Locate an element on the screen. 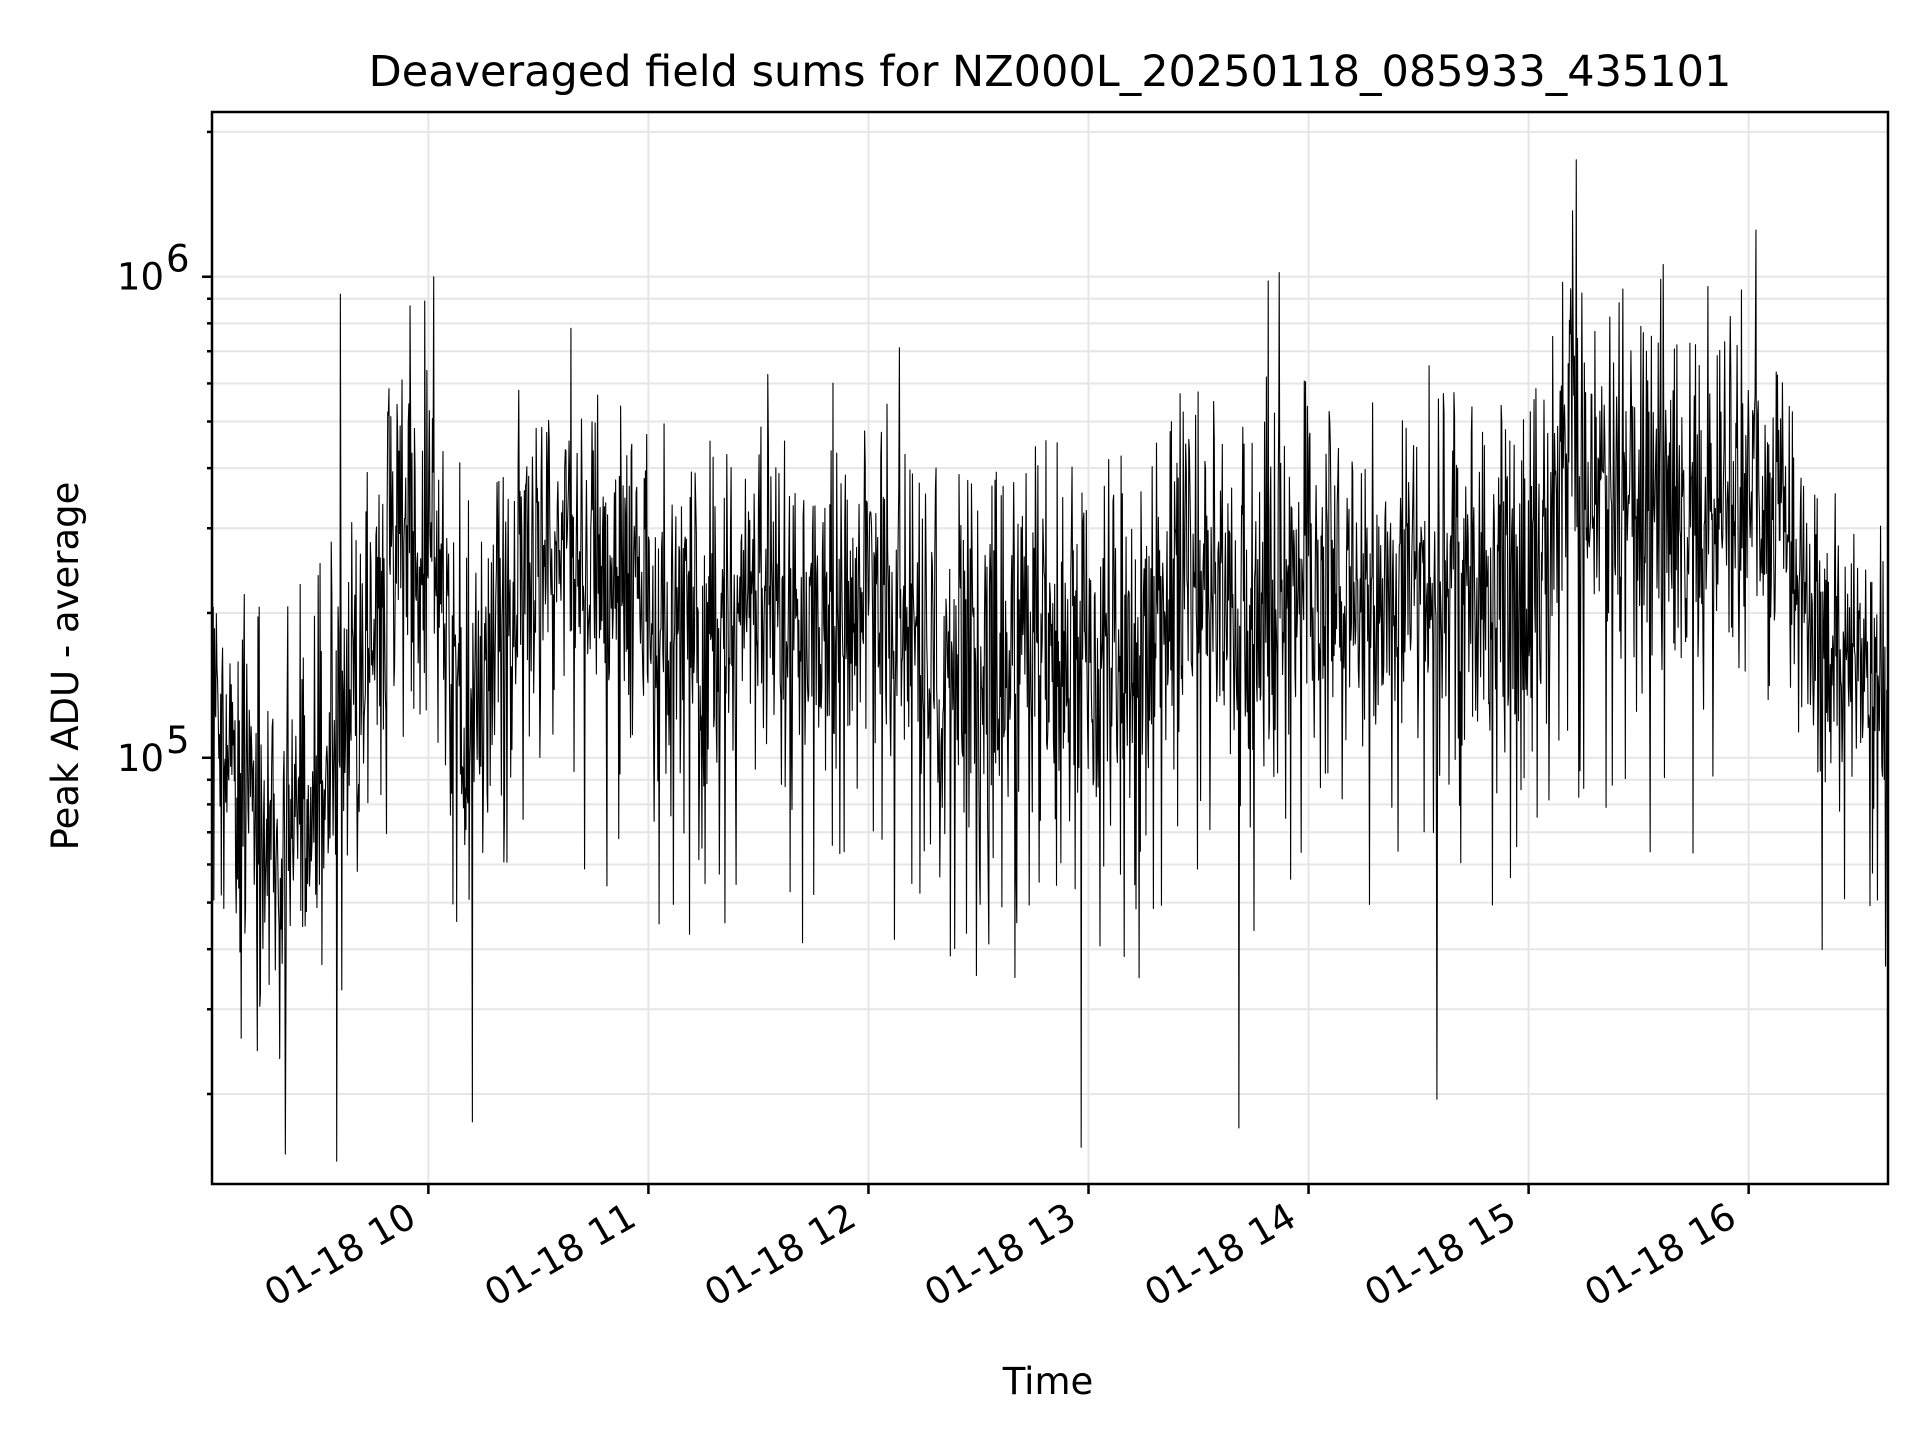  y-tick-label-exponent: 5 is located at coordinates (178, 740).